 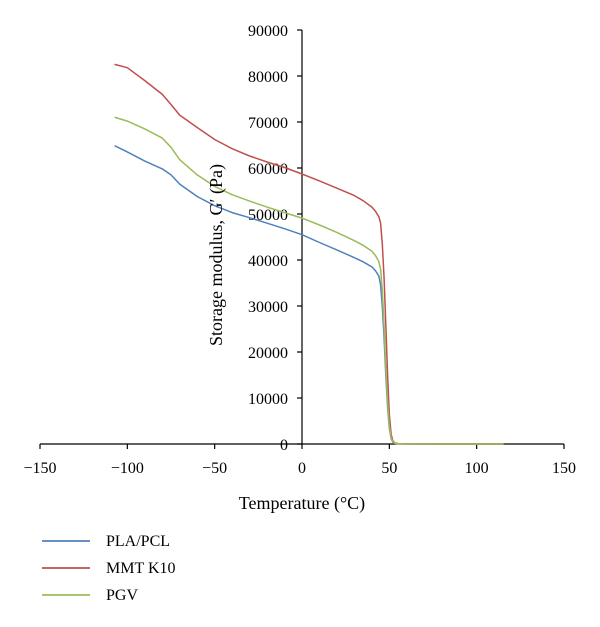 What do you see at coordinates (39, 468) in the screenshot?
I see `x-tick-label: −150` at bounding box center [39, 468].